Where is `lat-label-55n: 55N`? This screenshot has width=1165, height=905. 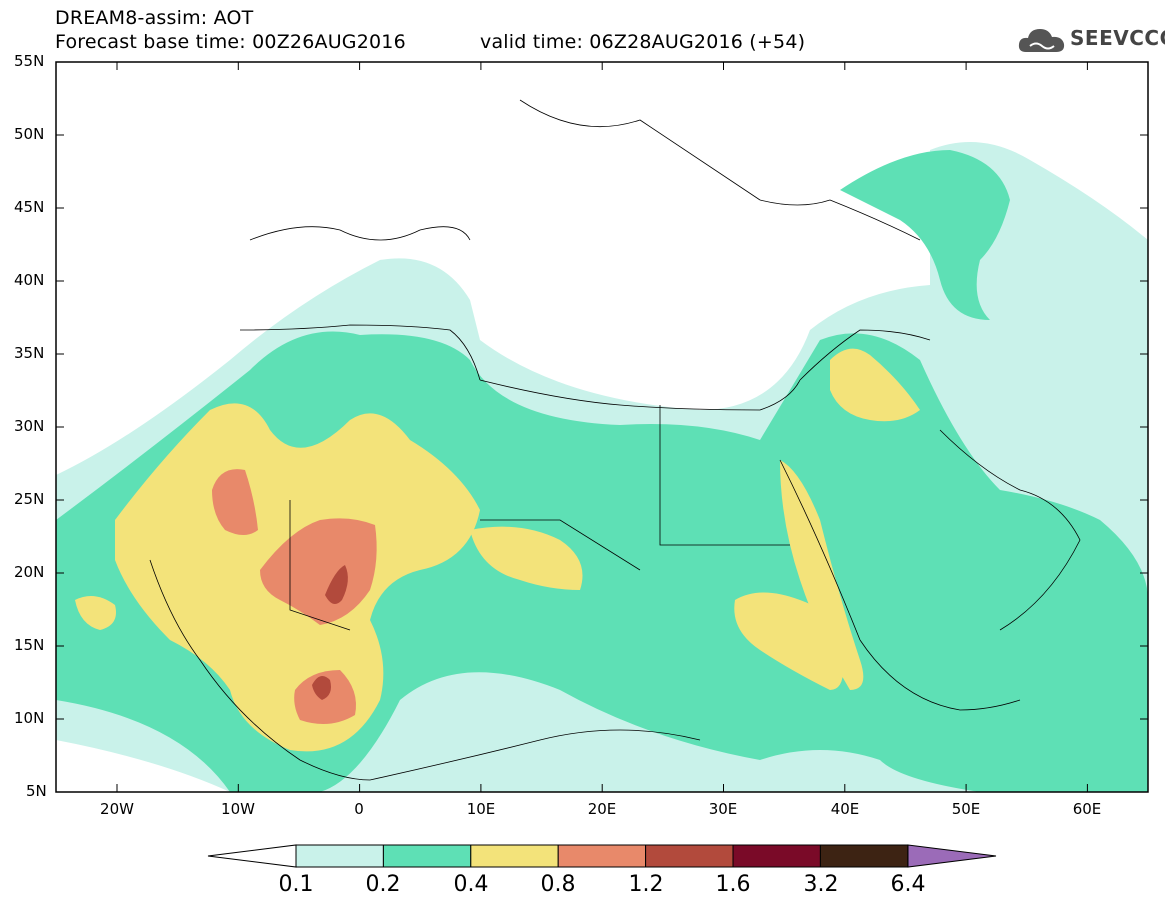 lat-label-55n: 55N is located at coordinates (29, 61).